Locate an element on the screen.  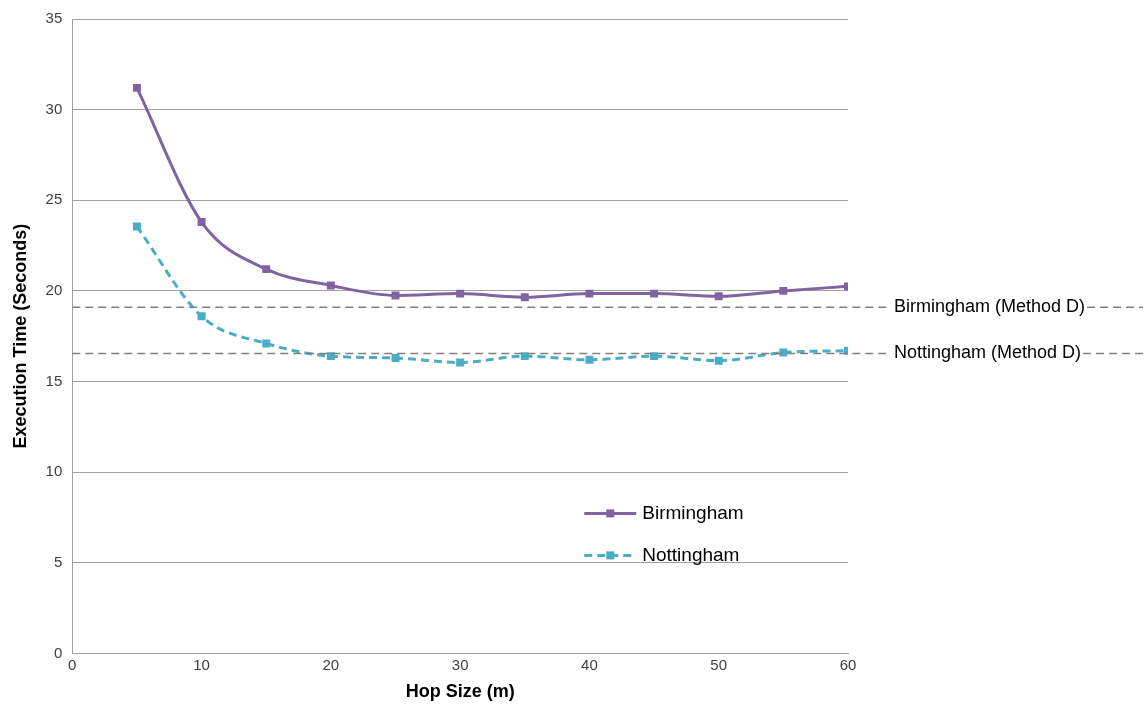
y-tick-label: 30 is located at coordinates (54, 108).